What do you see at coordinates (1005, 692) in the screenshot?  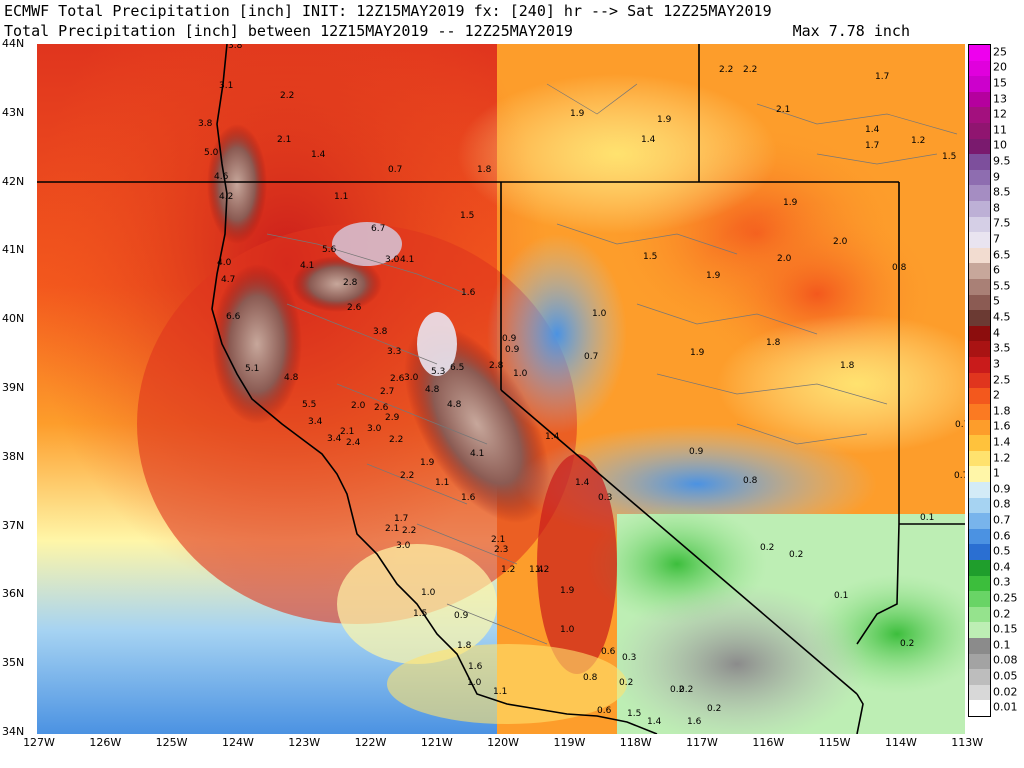 I see `legend-label: 0.02` at bounding box center [1005, 692].